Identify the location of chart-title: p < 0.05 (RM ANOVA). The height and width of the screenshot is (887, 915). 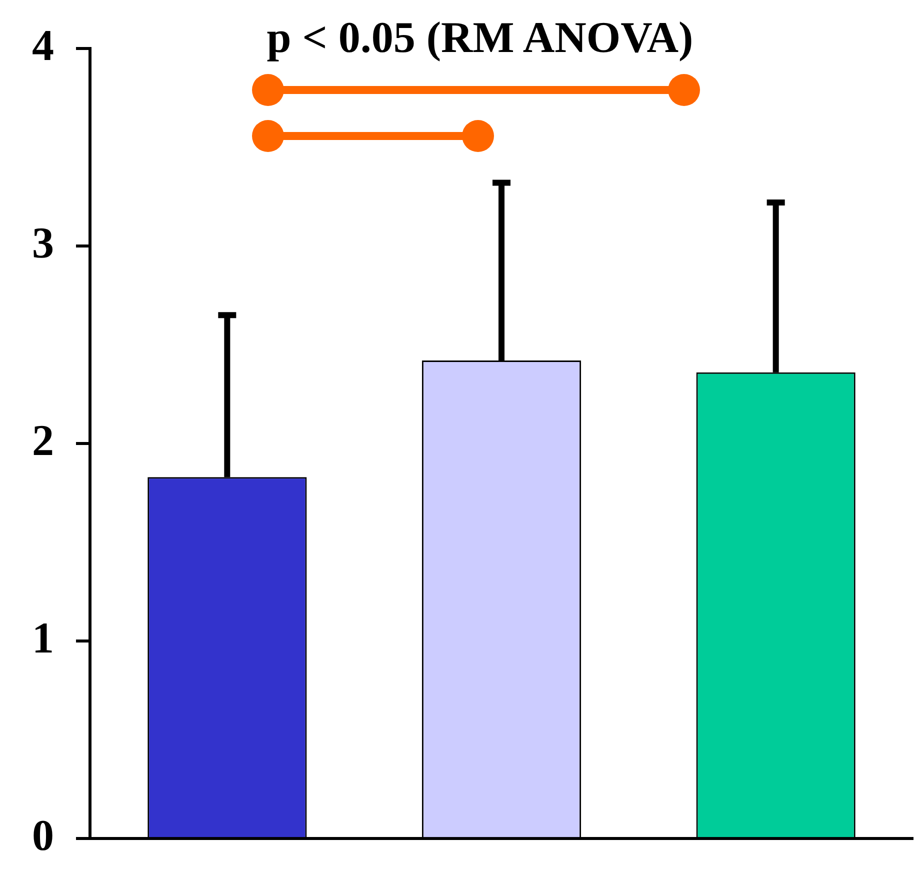
(480, 37).